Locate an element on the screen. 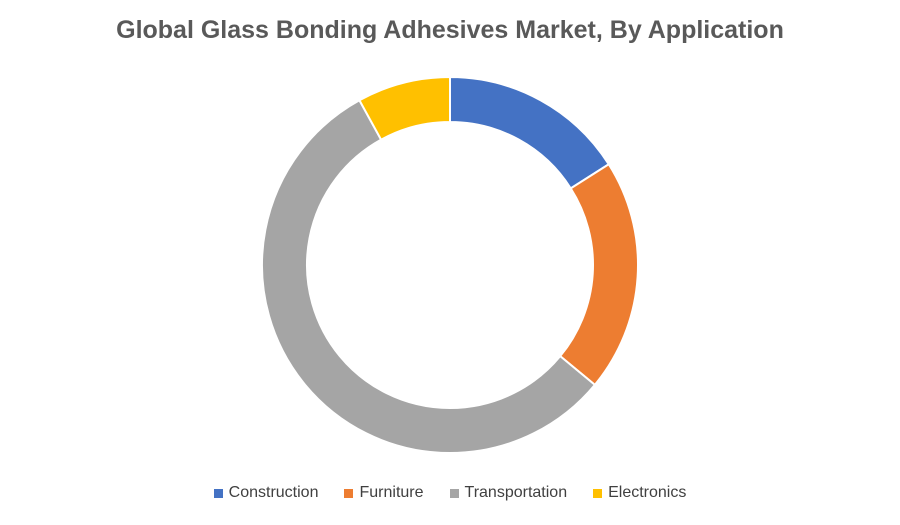 The height and width of the screenshot is (525, 900). legend-item-electronics: Electronics is located at coordinates (639, 493).